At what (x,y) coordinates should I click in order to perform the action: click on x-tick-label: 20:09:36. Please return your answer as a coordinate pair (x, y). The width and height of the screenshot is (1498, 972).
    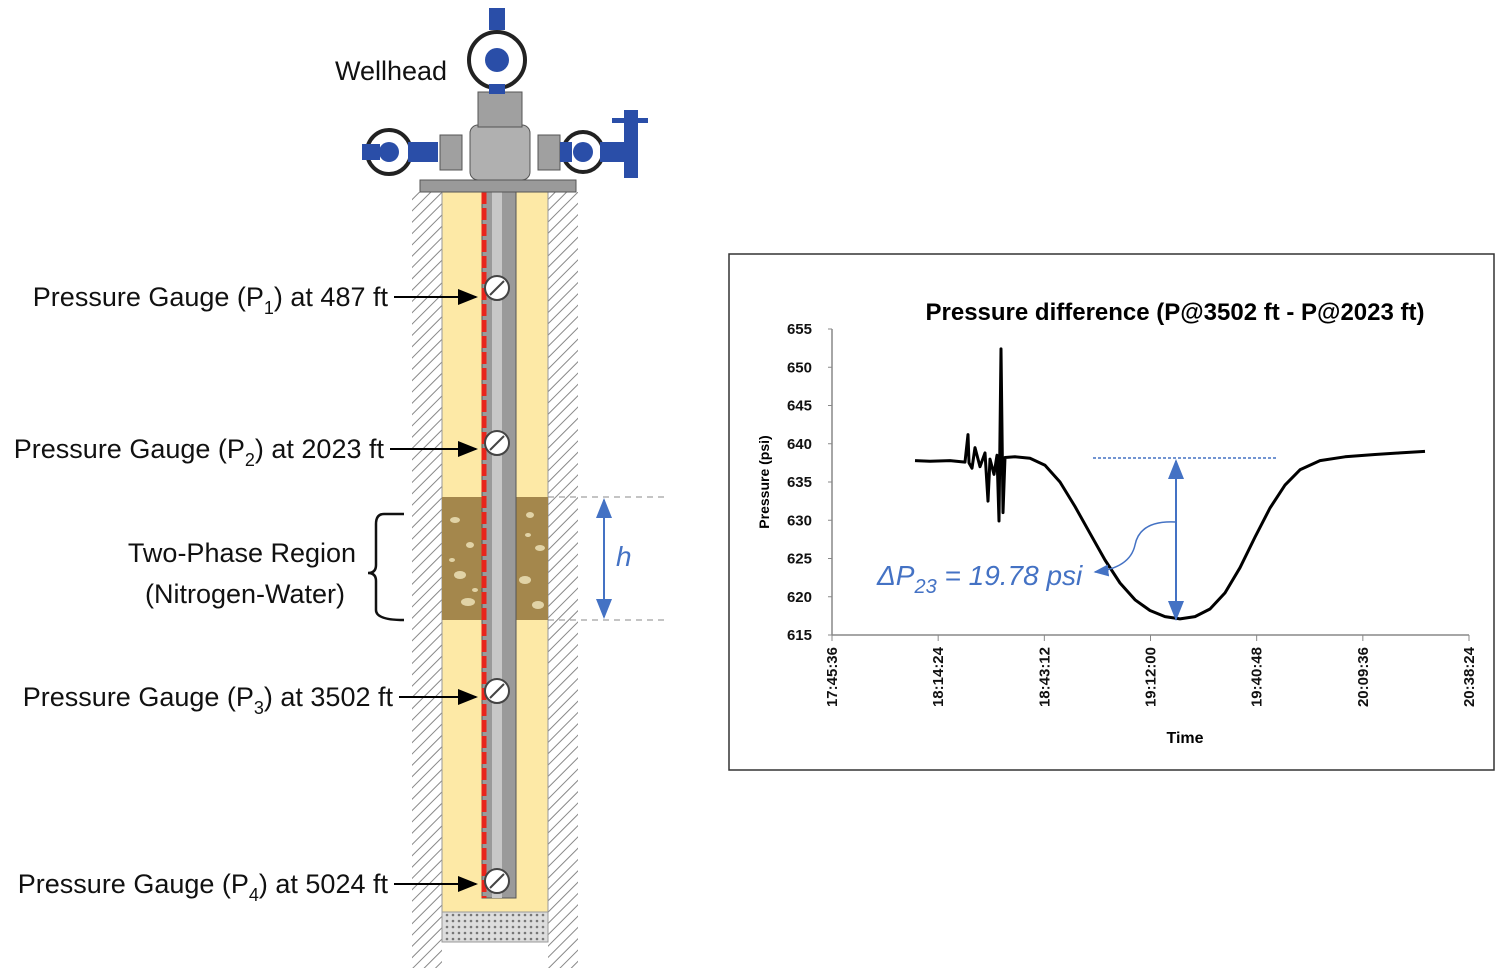
    Looking at the image, I should click on (1363, 677).